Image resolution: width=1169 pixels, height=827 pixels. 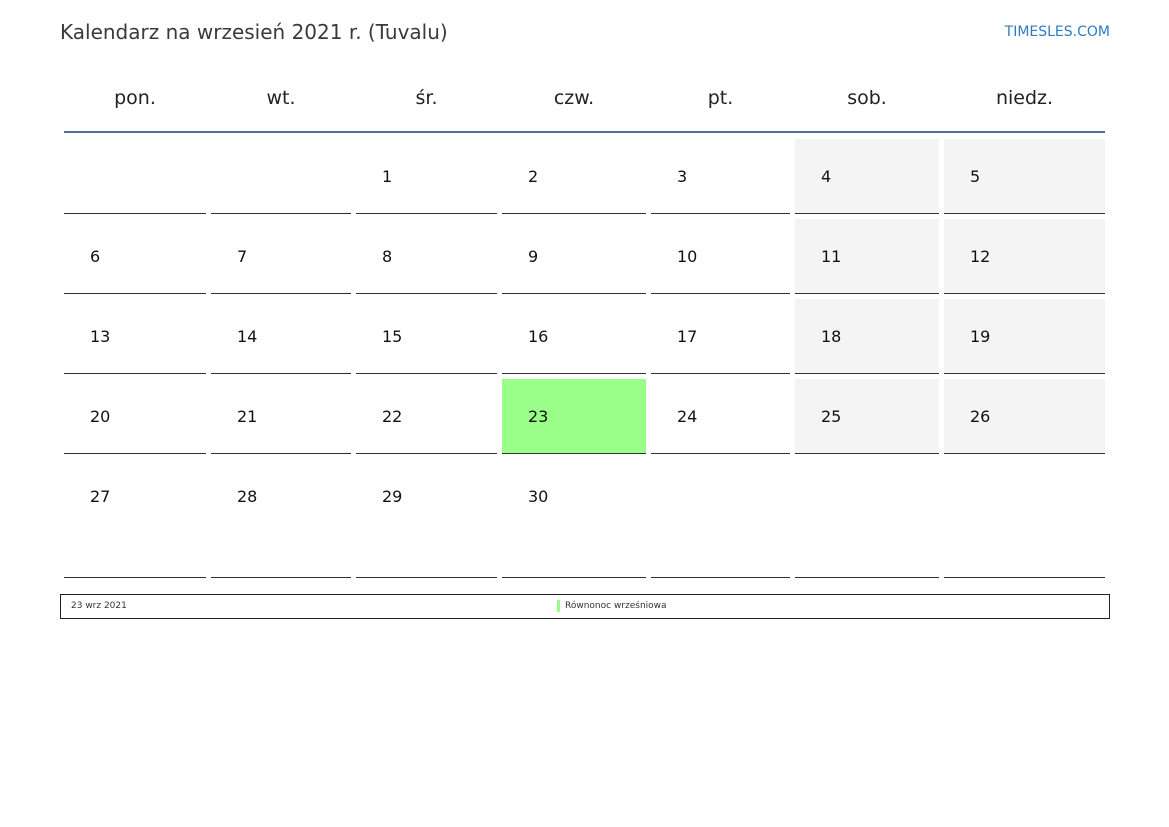 I want to click on weekday-header: niedz., so click(x=1024, y=98).